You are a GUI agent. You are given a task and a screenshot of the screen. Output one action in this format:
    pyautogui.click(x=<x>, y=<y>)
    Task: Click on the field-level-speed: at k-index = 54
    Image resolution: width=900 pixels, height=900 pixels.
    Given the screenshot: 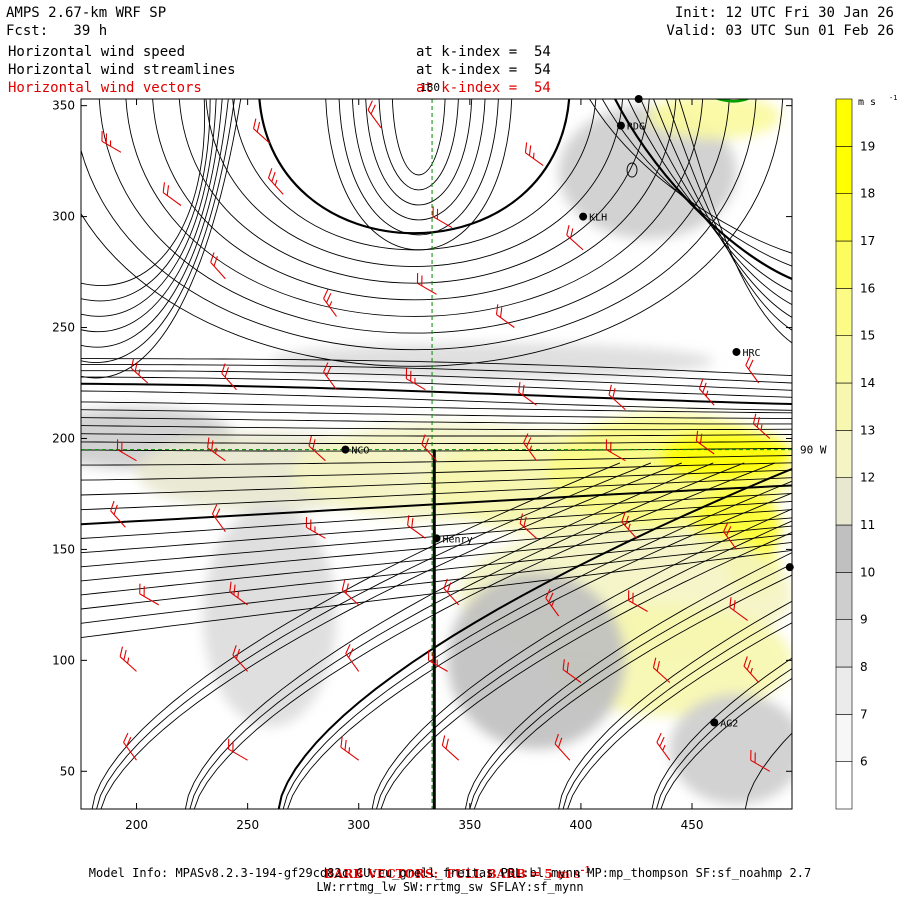 What is the action you would take?
    pyautogui.click(x=483, y=52)
    